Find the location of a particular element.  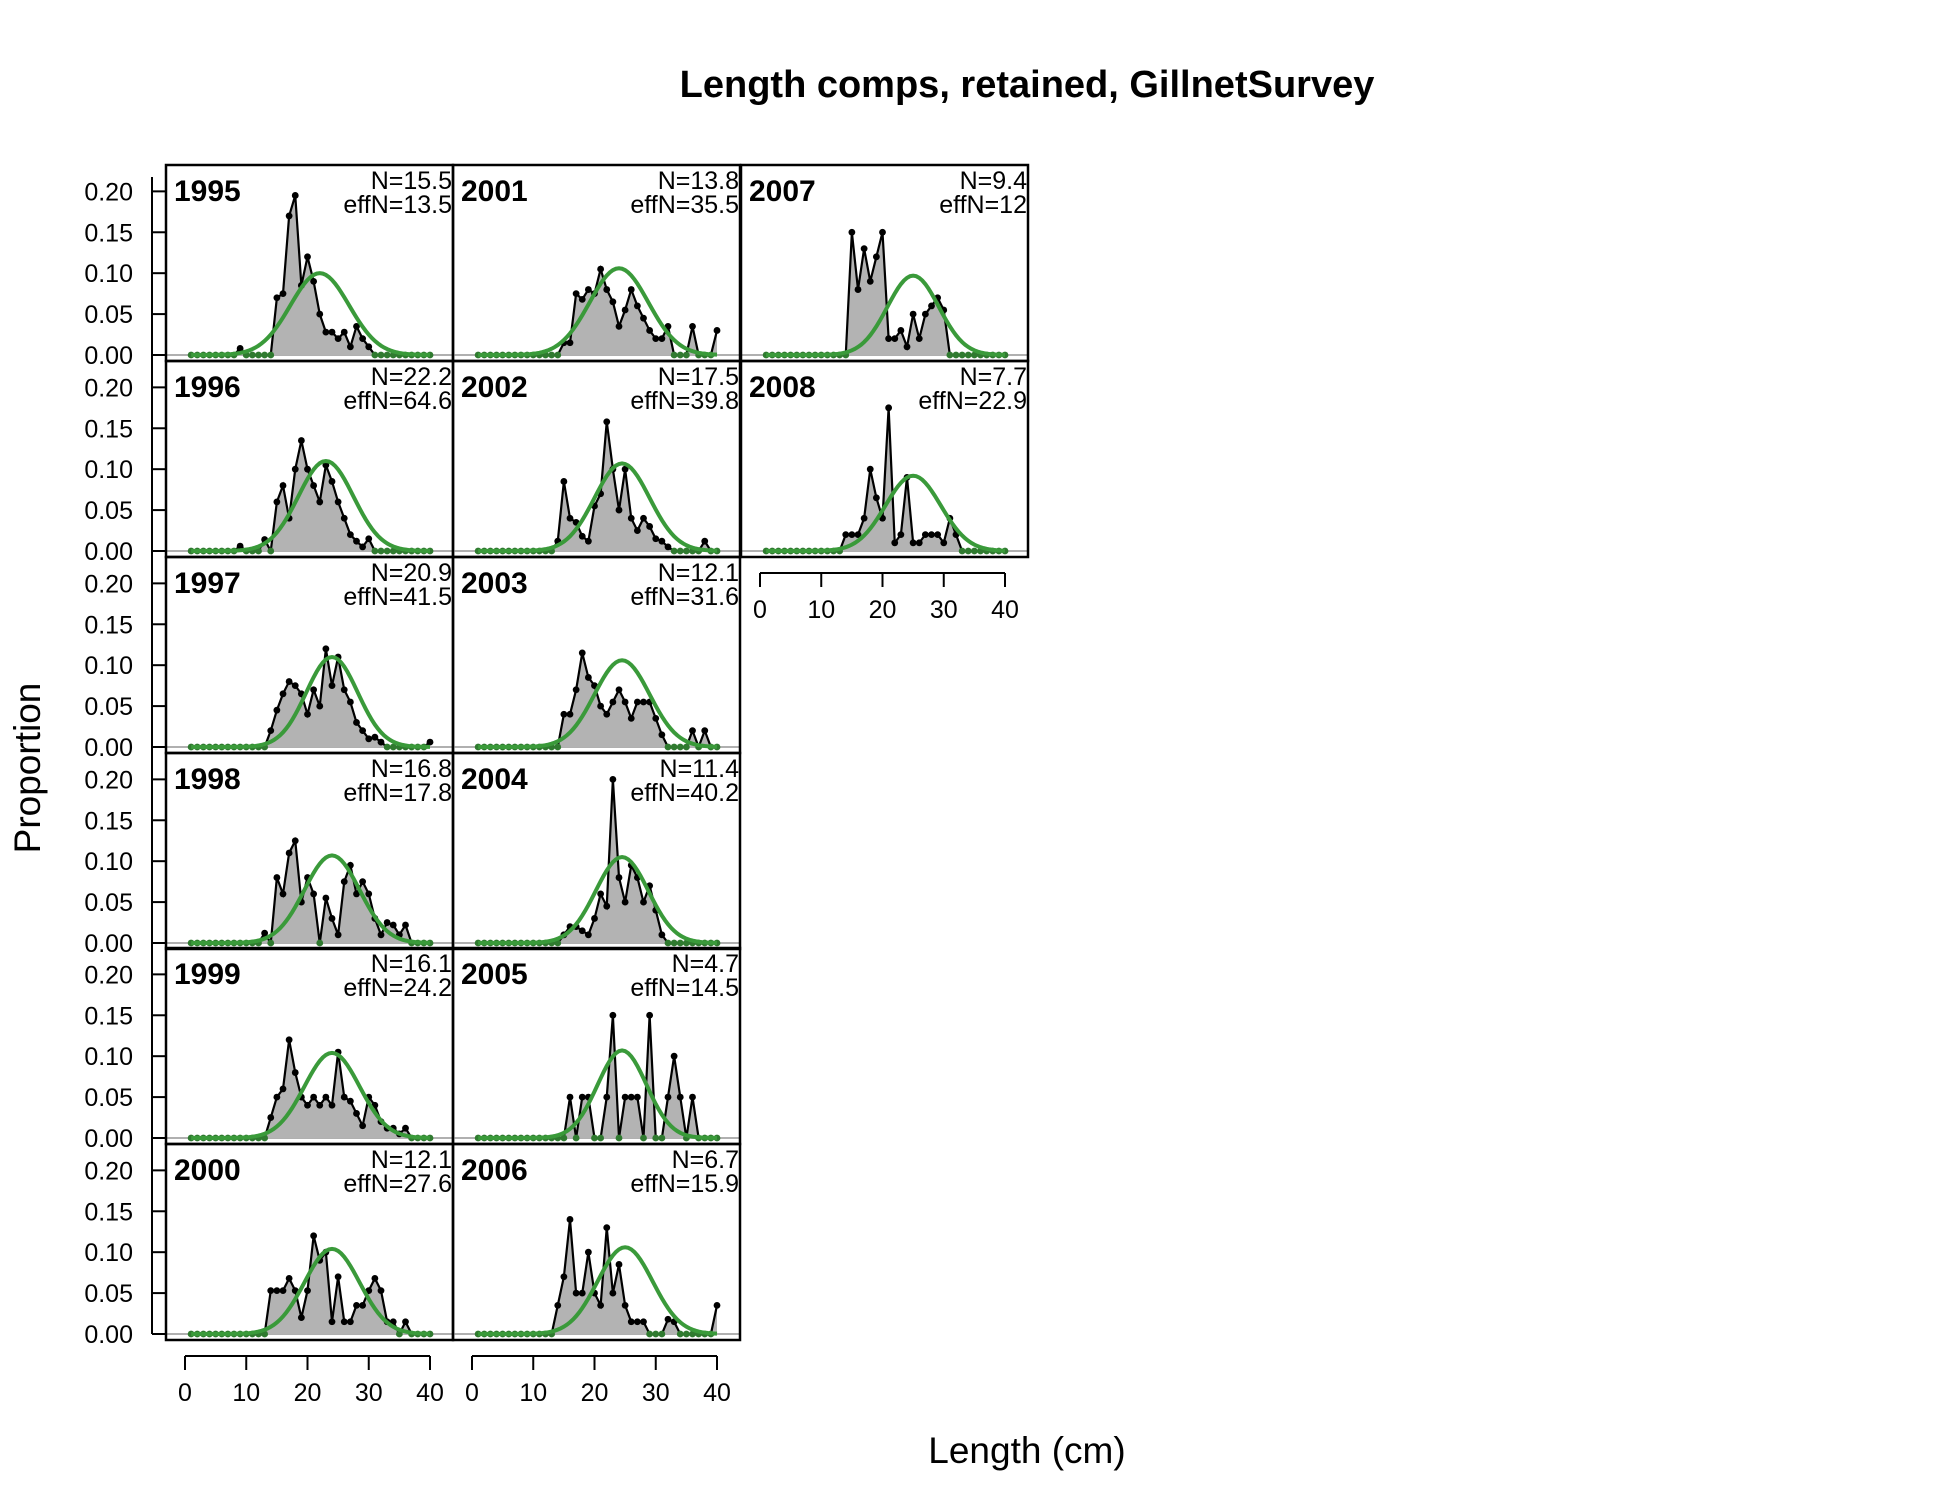

y-tick-label-1999-3: 0.15 is located at coordinates (108, 1016).